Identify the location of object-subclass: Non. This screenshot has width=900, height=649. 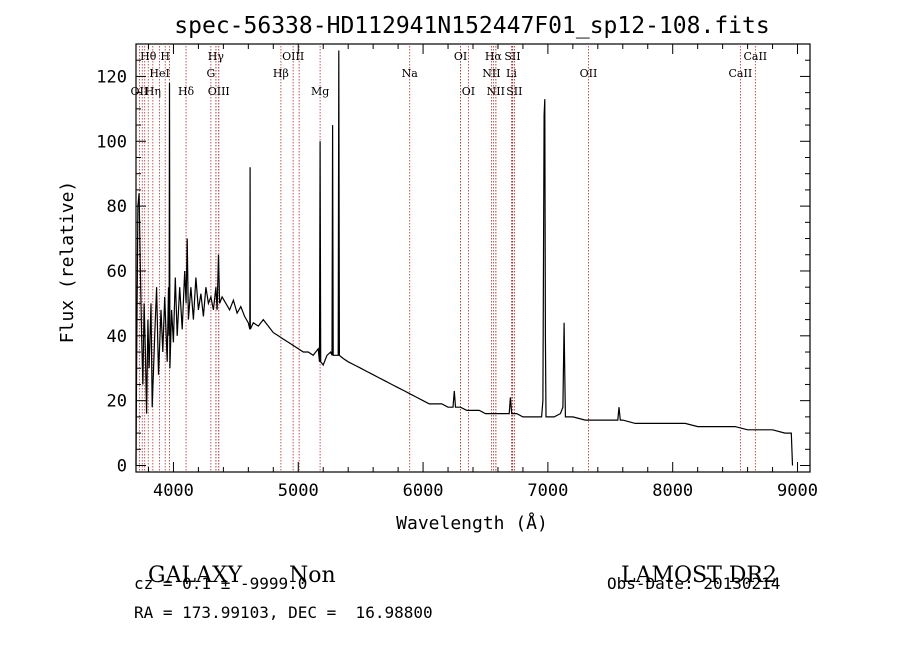
(305, 563).